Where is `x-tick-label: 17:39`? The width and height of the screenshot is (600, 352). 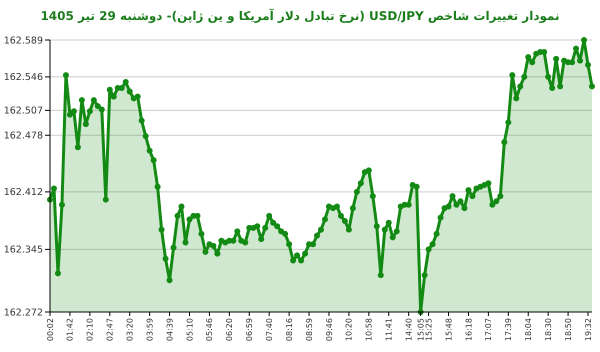 x-tick-label: 17:39 is located at coordinates (509, 330).